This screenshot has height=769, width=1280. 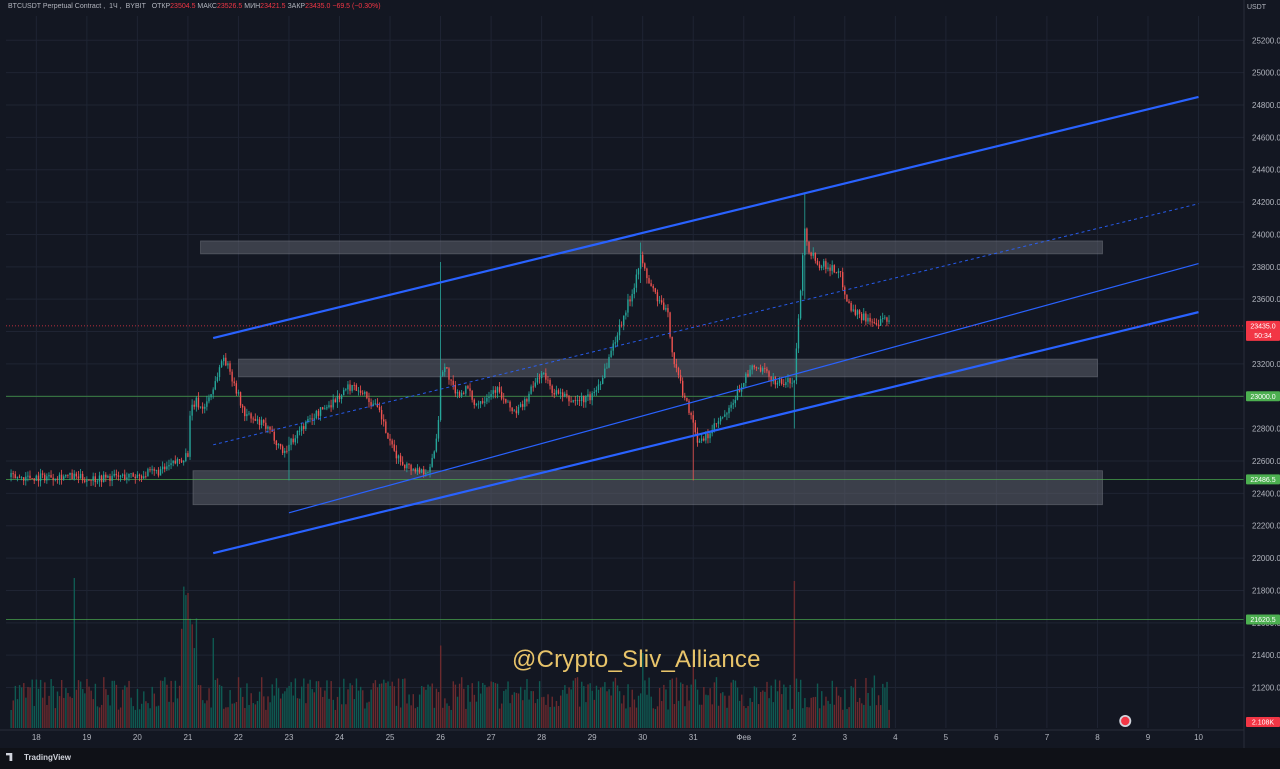 I want to click on timeframe: 1Ч, so click(x=113, y=6).